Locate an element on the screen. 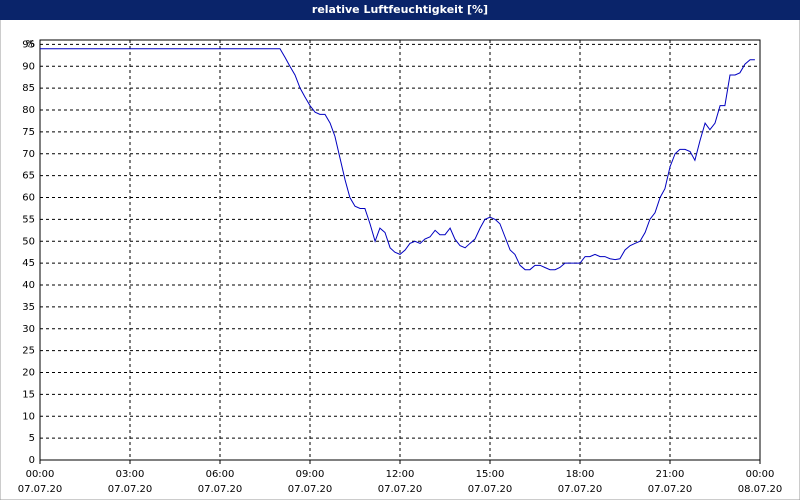  y-tick-label: 35 is located at coordinates (28, 307).